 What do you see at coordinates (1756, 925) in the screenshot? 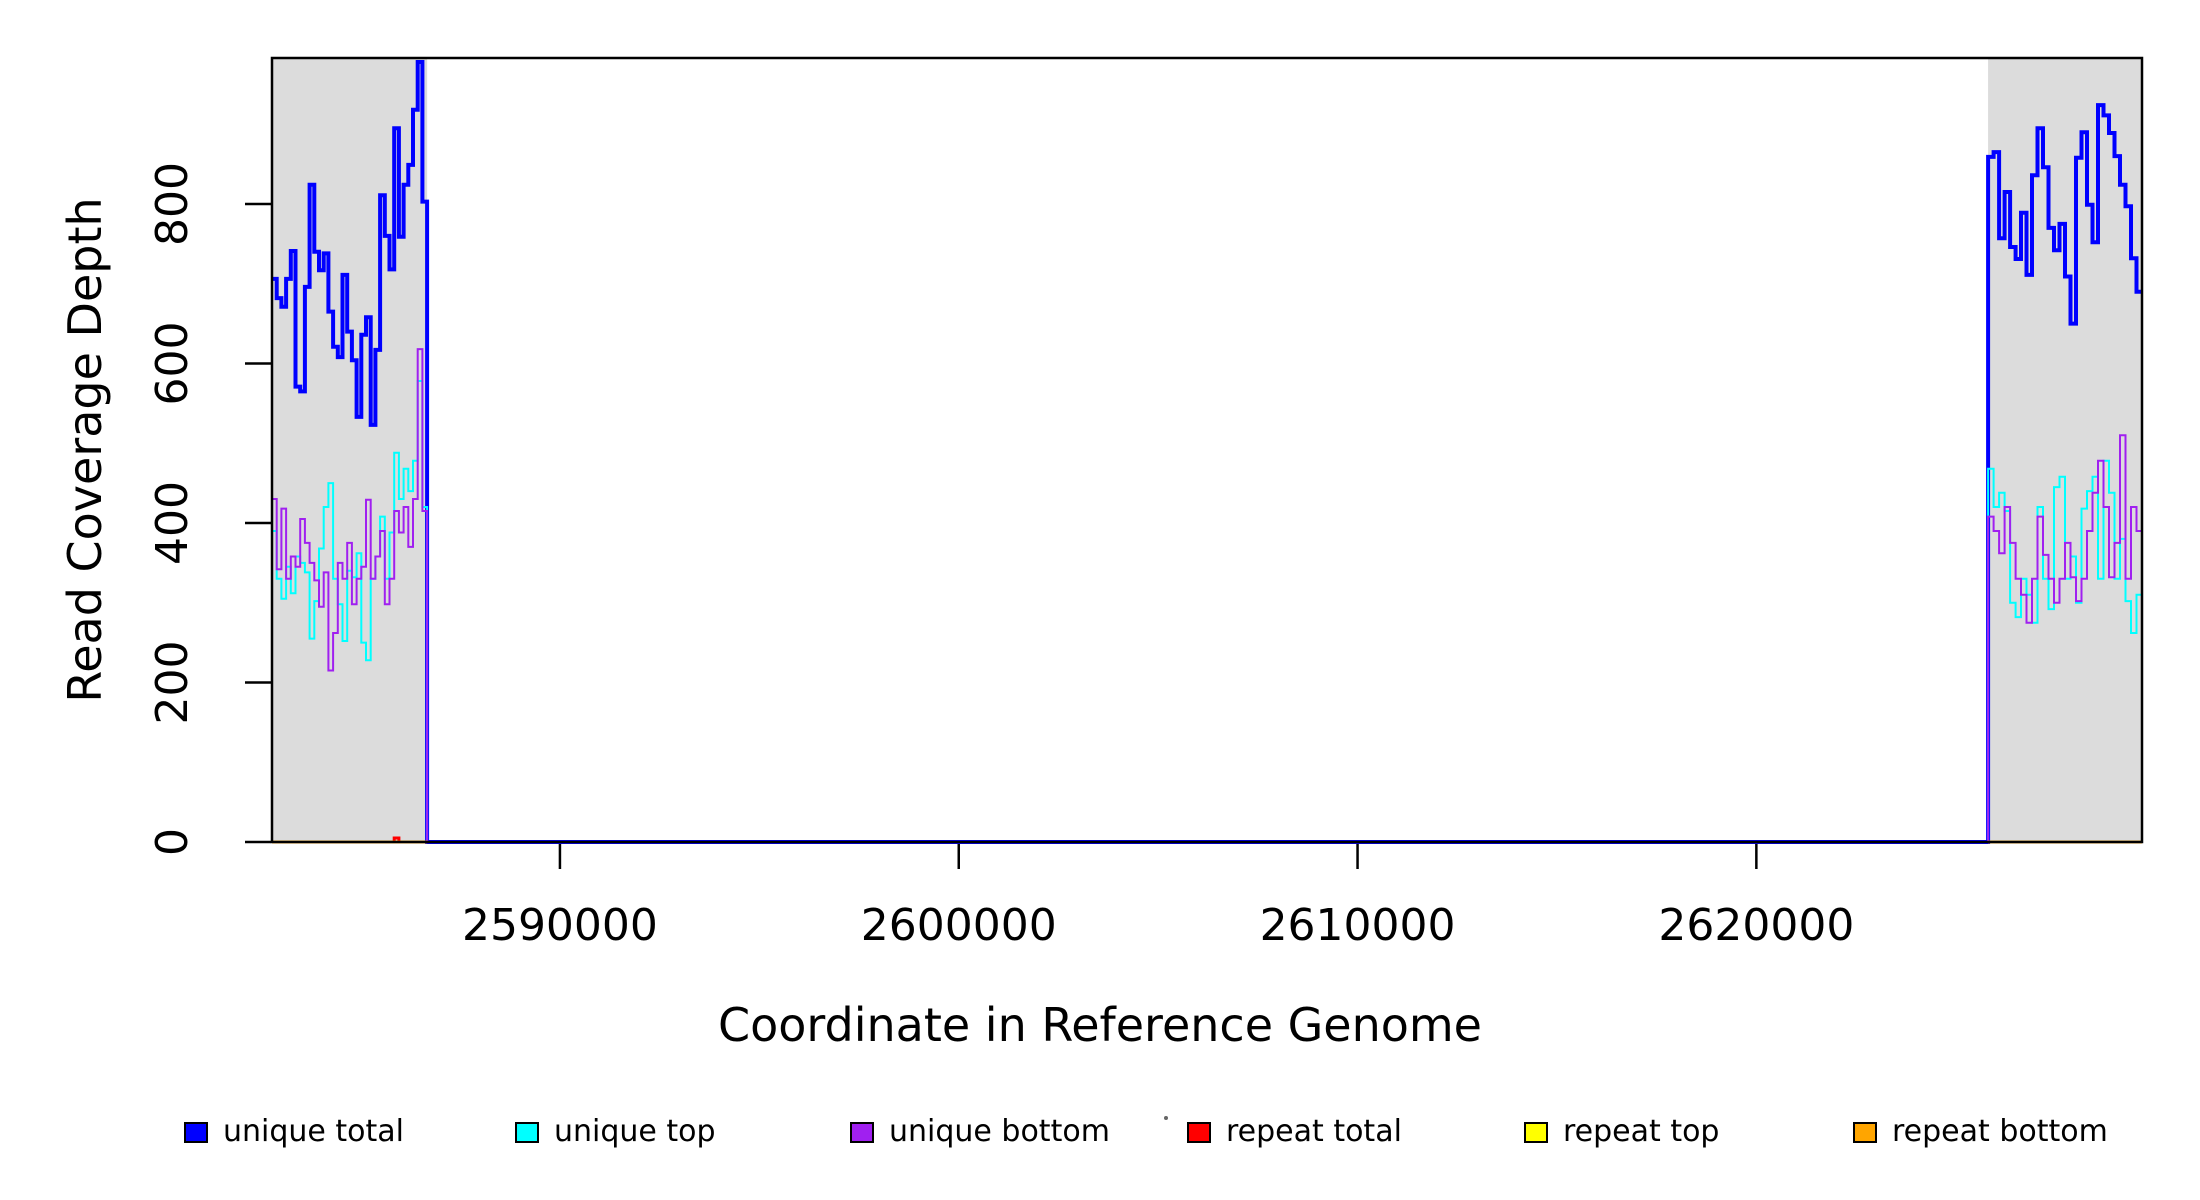
I see `x-axis-tick-label: 2620000` at bounding box center [1756, 925].